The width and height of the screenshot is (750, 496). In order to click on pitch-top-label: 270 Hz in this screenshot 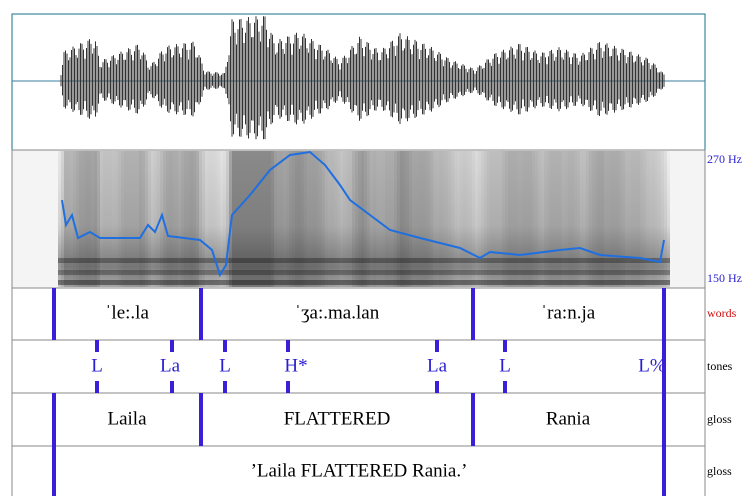, I will do `click(724, 159)`.